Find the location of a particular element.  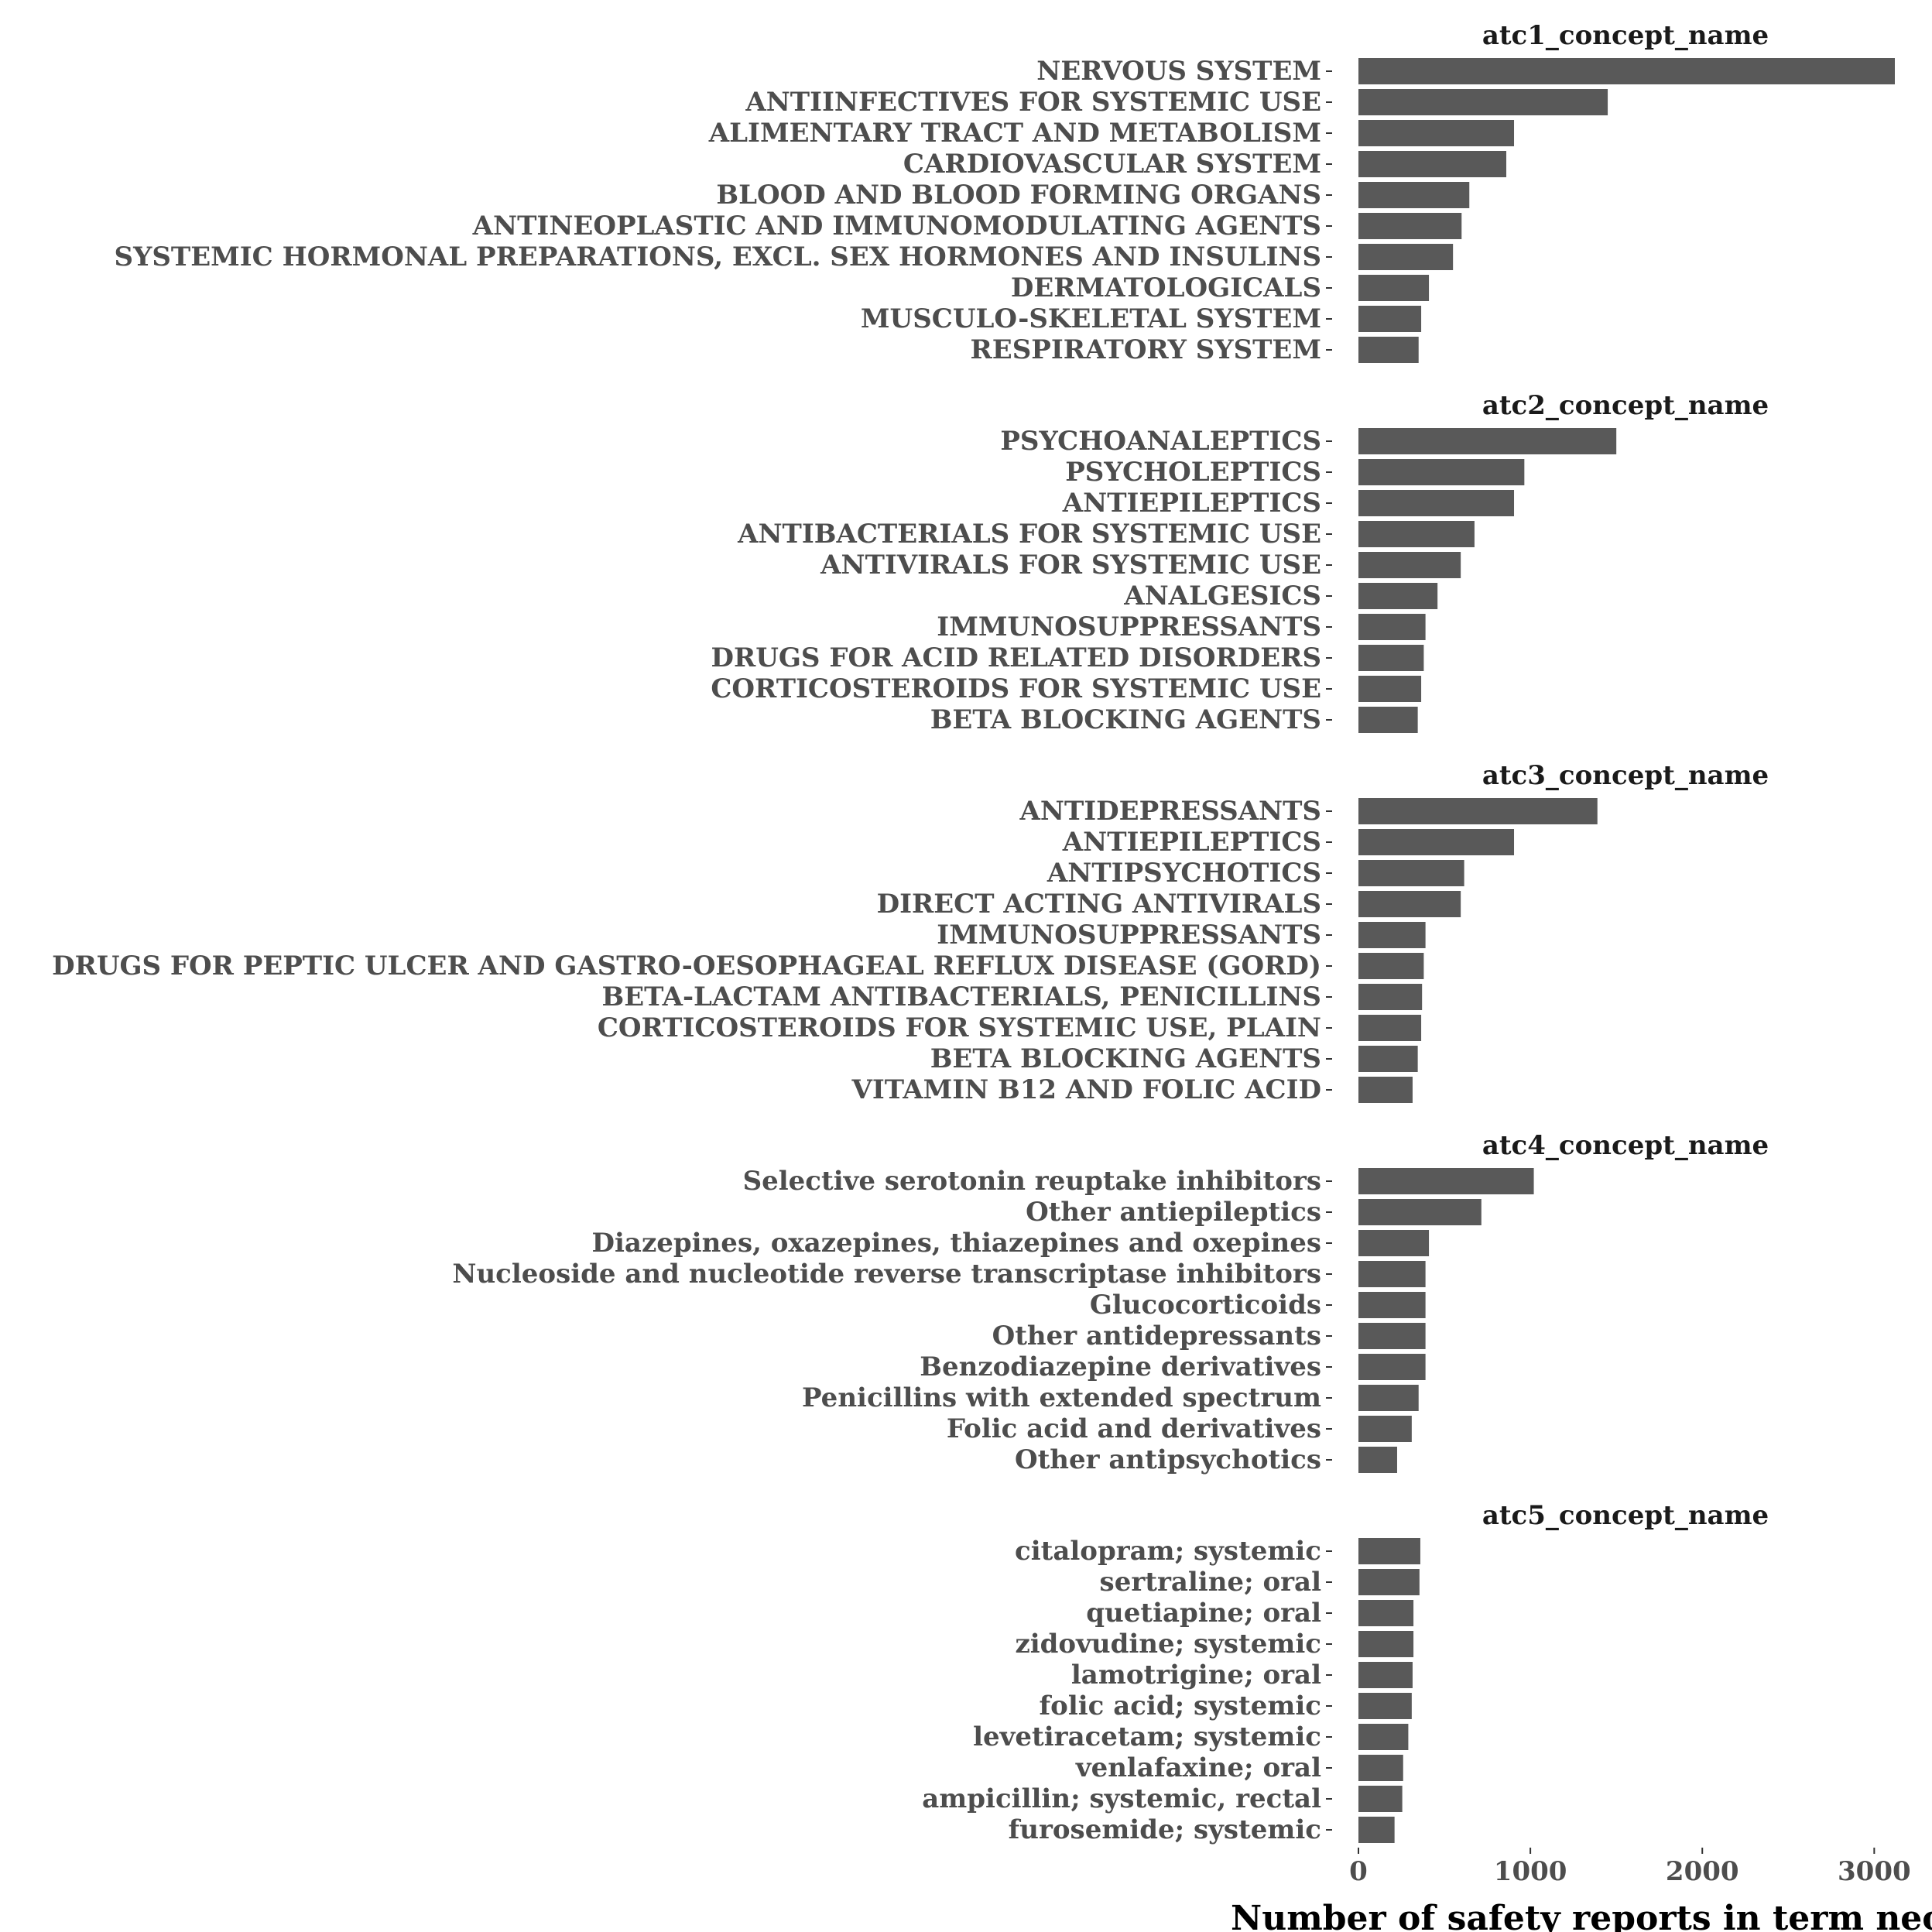

category-label: folic acid; systemic is located at coordinates (1180, 1705).